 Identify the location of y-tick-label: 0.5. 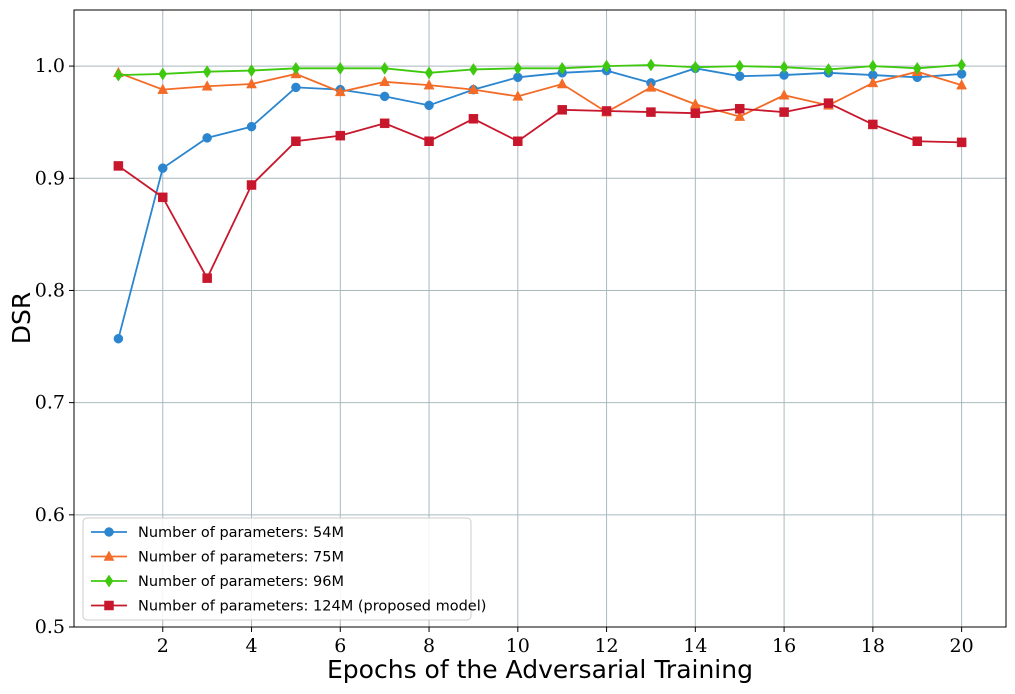
(50, 627).